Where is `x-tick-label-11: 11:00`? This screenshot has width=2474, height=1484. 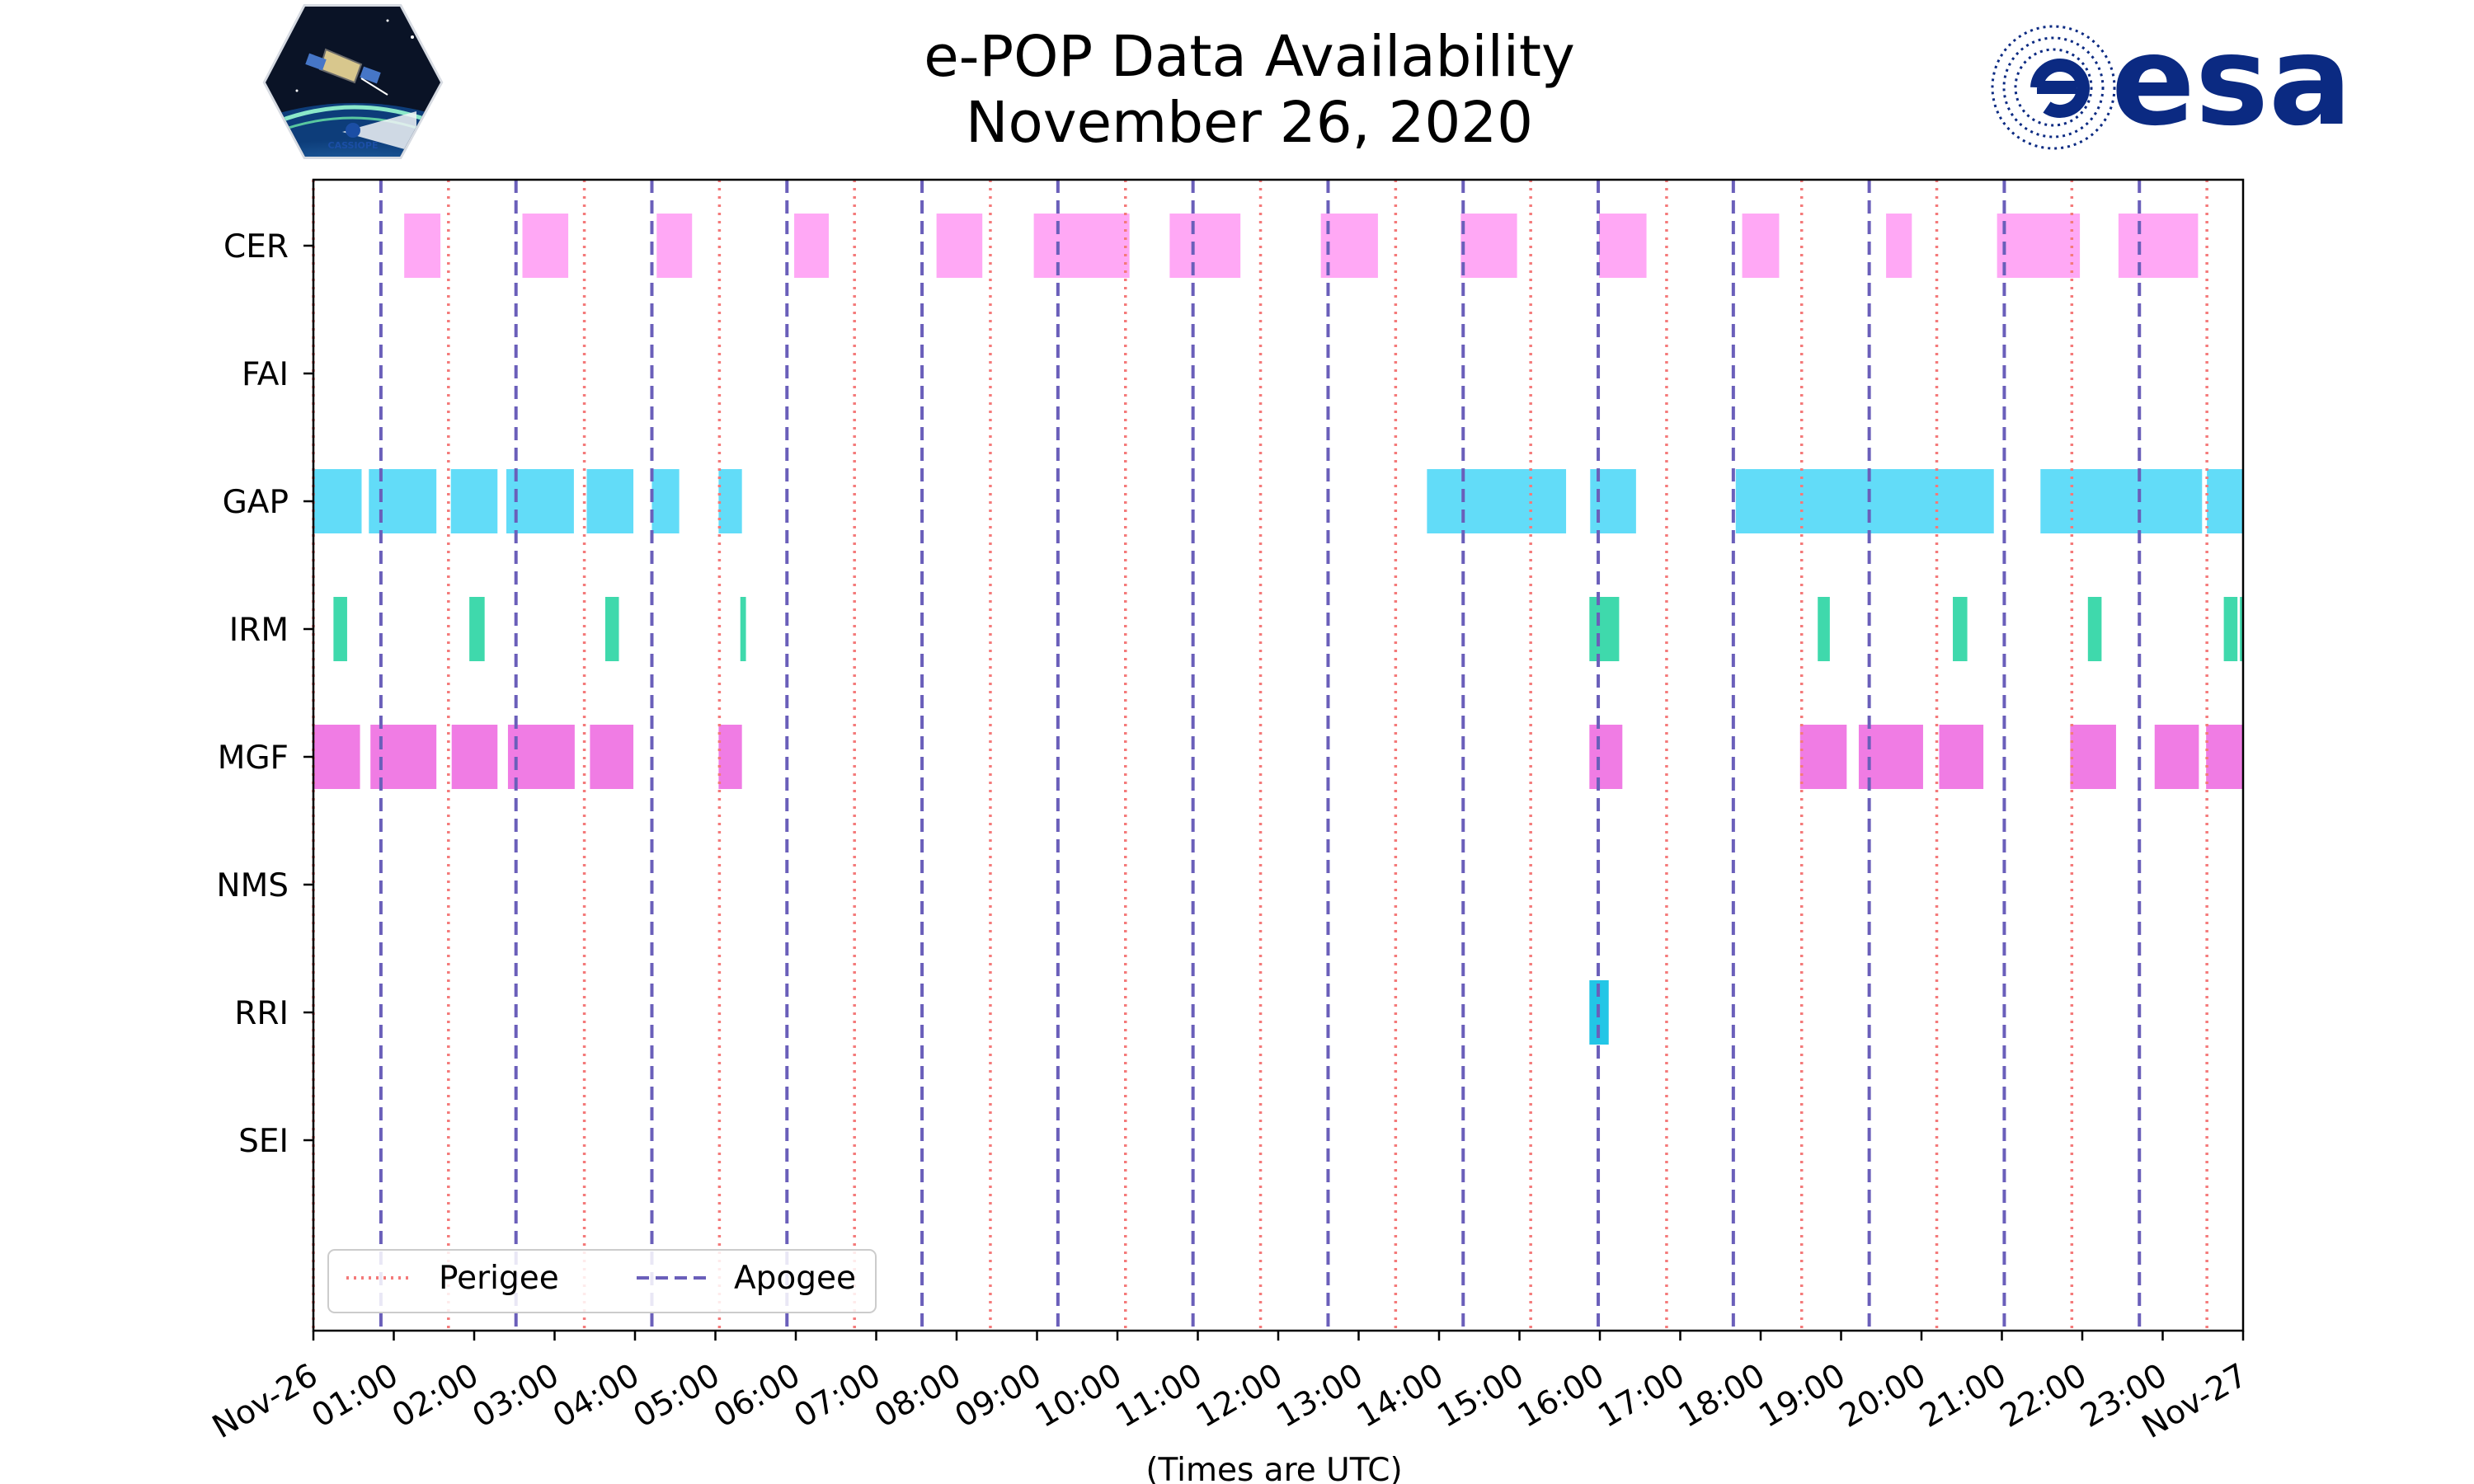
x-tick-label-11: 11:00 is located at coordinates (1159, 1396).